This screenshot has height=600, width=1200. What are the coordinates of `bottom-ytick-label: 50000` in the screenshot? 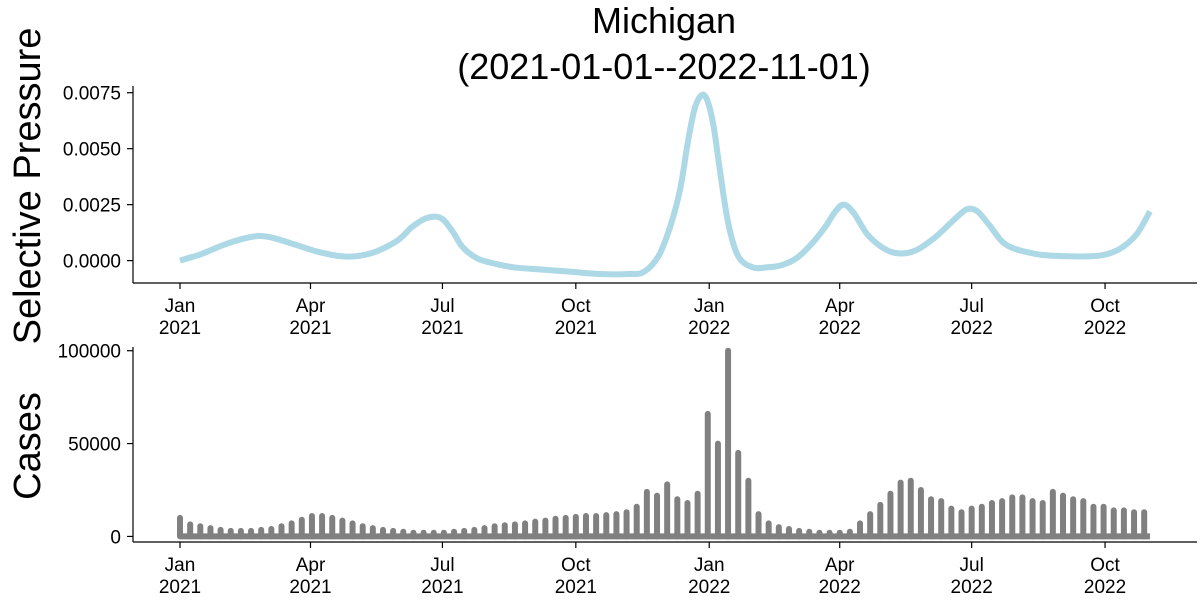 It's located at (94, 445).